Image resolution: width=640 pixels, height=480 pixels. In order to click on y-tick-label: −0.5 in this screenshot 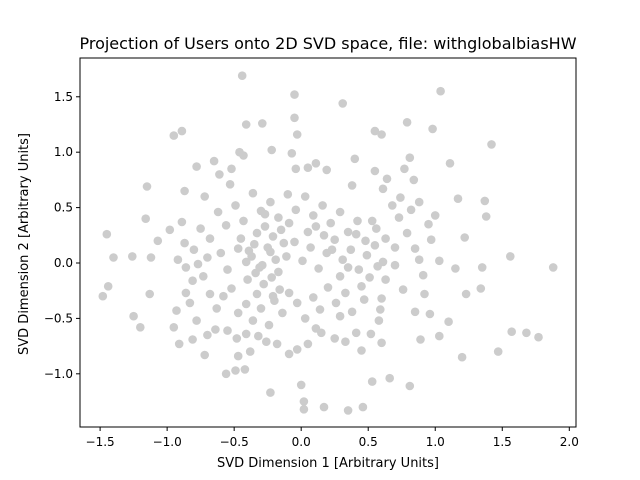, I will do `click(58, 318)`.